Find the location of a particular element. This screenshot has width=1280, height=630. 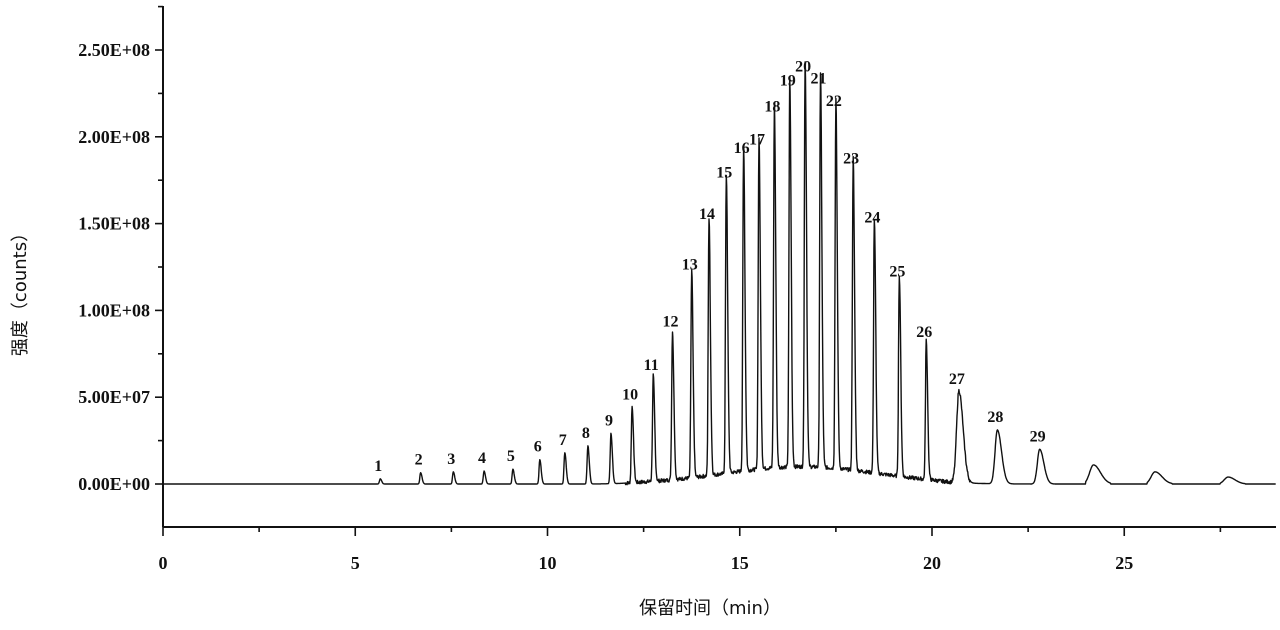

peak-label: 13 is located at coordinates (690, 264).